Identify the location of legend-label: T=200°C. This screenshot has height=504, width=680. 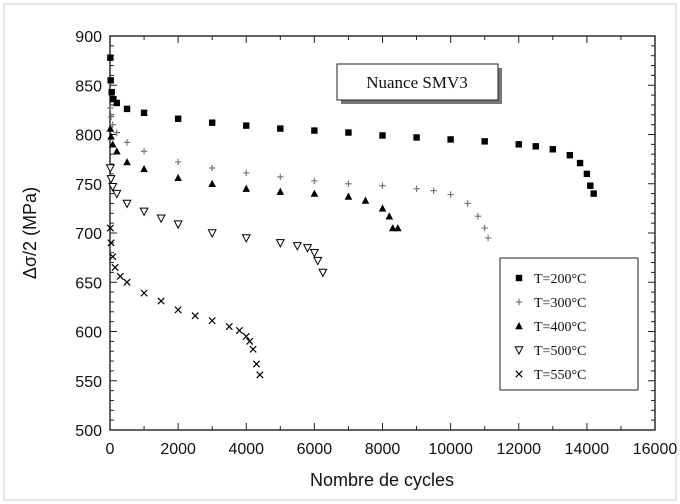
(560, 279).